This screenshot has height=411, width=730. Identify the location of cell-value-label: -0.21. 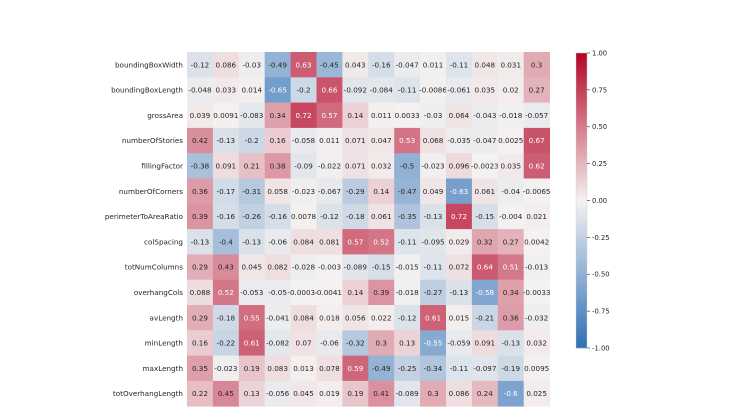
(485, 317).